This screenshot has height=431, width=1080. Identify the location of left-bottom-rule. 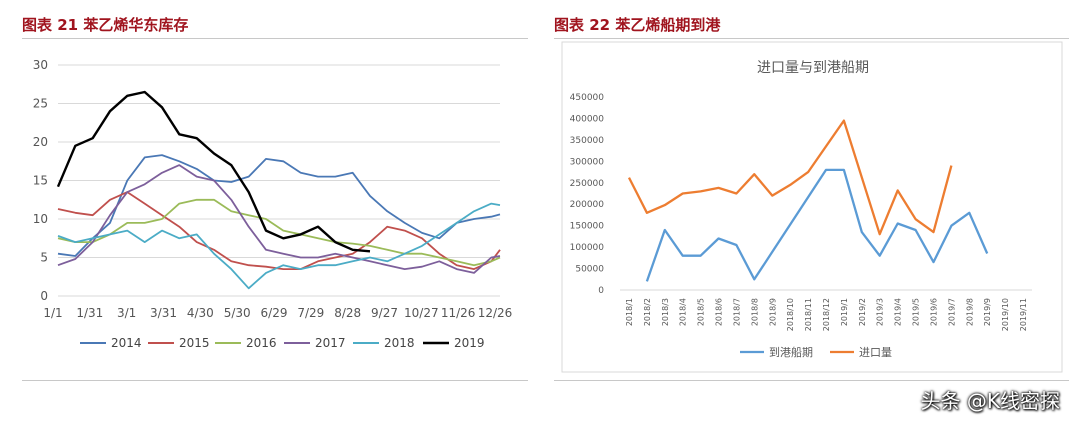
(275, 380).